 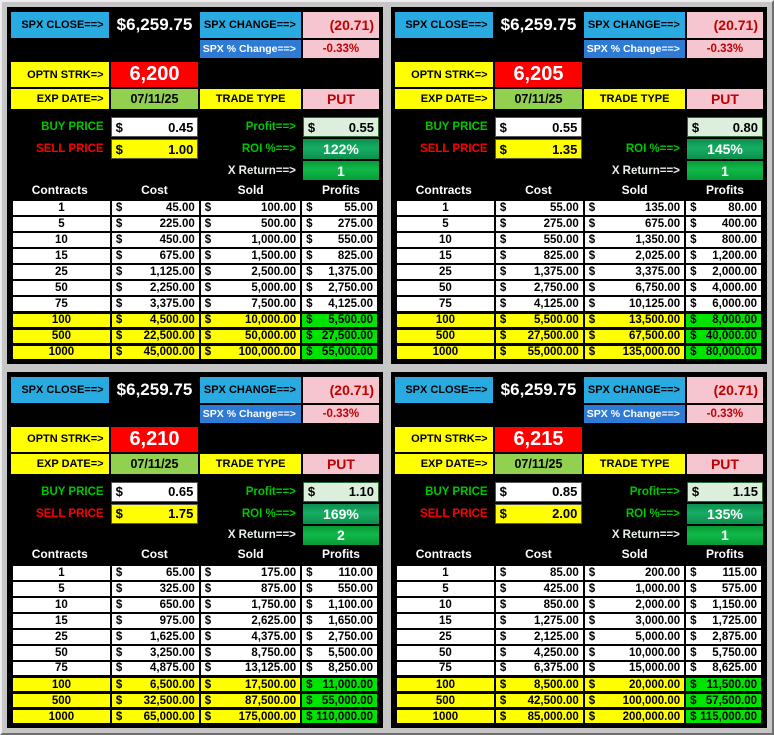 What do you see at coordinates (634, 127) in the screenshot?
I see `profit-label` at bounding box center [634, 127].